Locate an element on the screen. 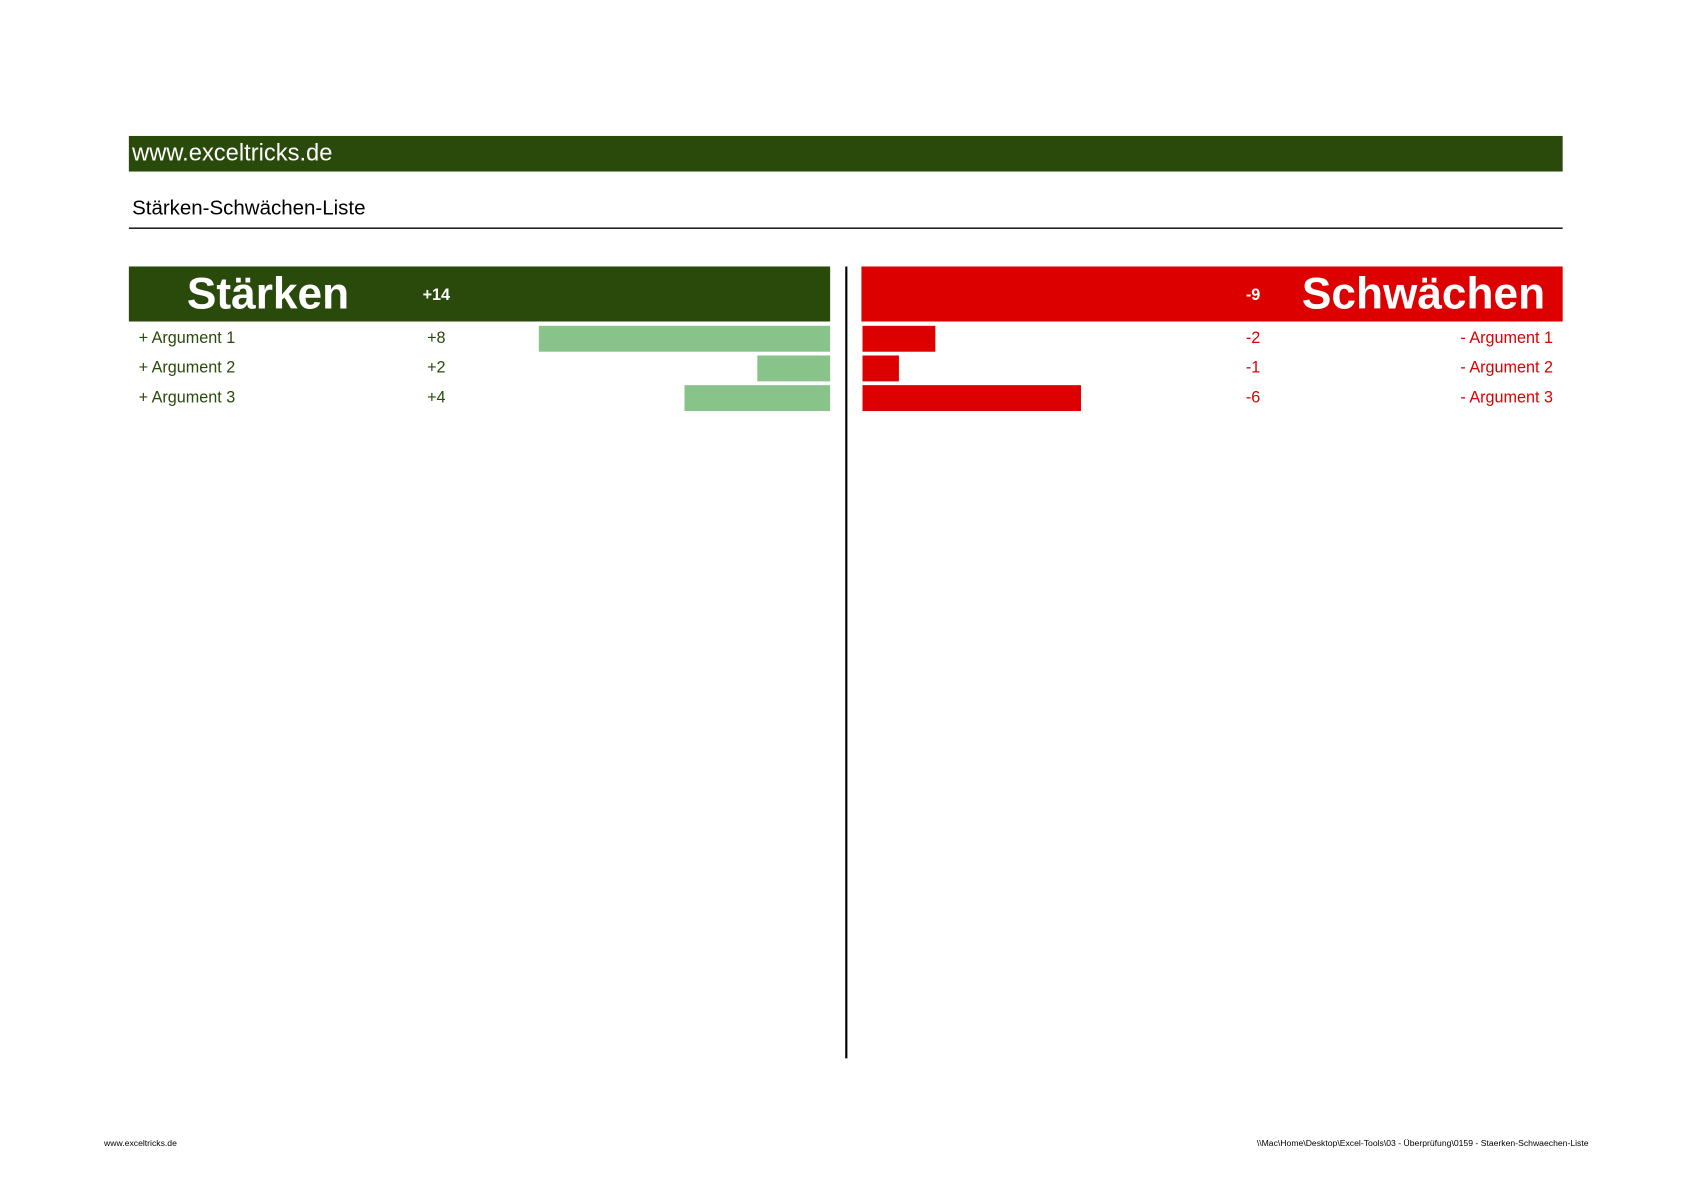 This screenshot has height=1190, width=1684. strength-label: + Argument 1 is located at coordinates (187, 338).